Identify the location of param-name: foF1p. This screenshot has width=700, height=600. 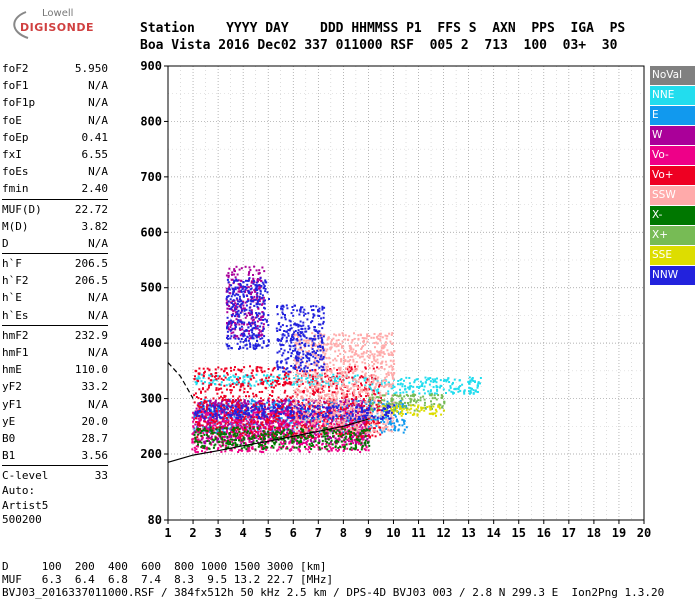
(19, 103).